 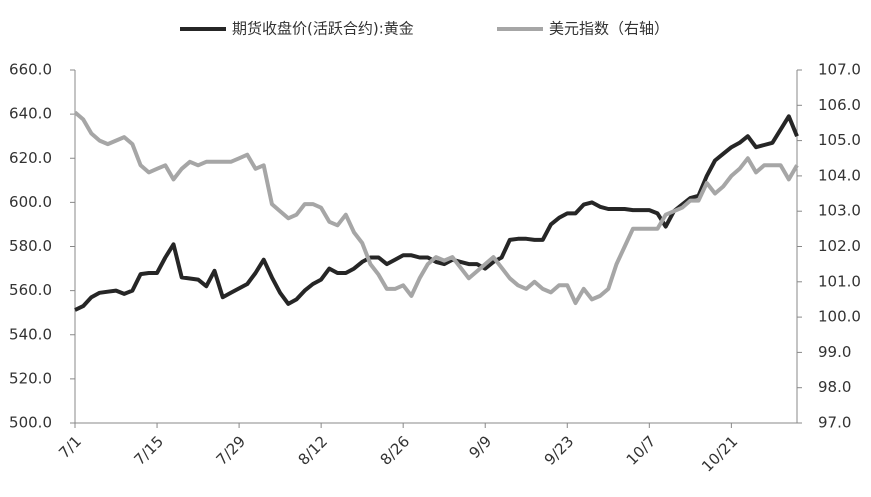 I want to click on legend-label: 美元指数（右轴）, so click(x=609, y=29).